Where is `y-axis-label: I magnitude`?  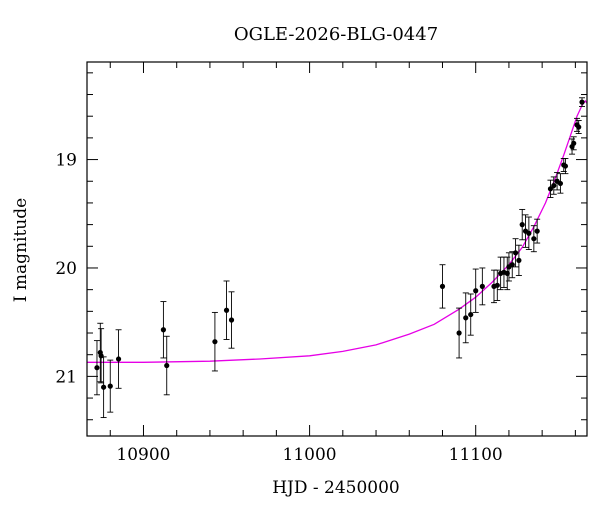 y-axis-label: I magnitude is located at coordinates (21, 250).